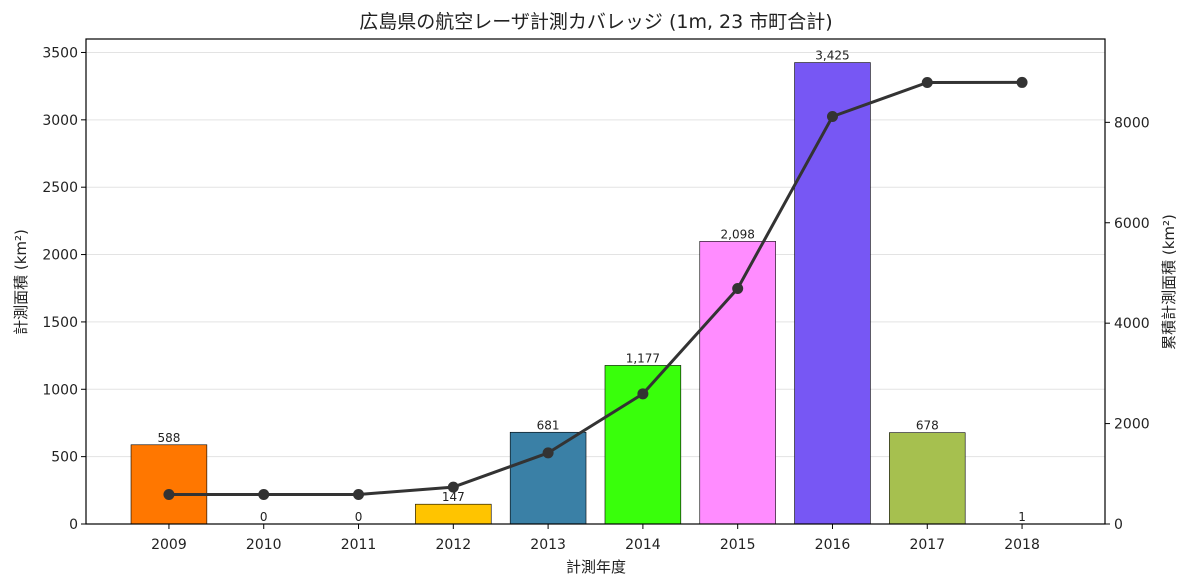 The image size is (1189, 587). Describe the element at coordinates (833, 545) in the screenshot. I see `x-tick-label: 2016` at that location.